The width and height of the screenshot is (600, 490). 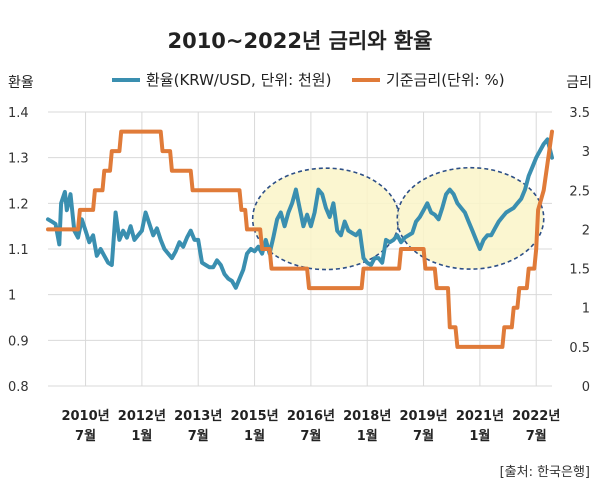 What do you see at coordinates (367, 416) in the screenshot?
I see `x-tick-label-year: 2018년` at bounding box center [367, 416].